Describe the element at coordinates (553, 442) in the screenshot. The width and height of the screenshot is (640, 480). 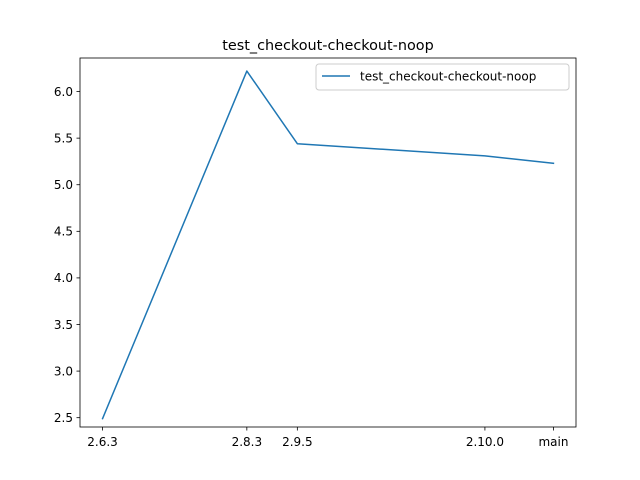
I see `x-tick-label: main` at that location.